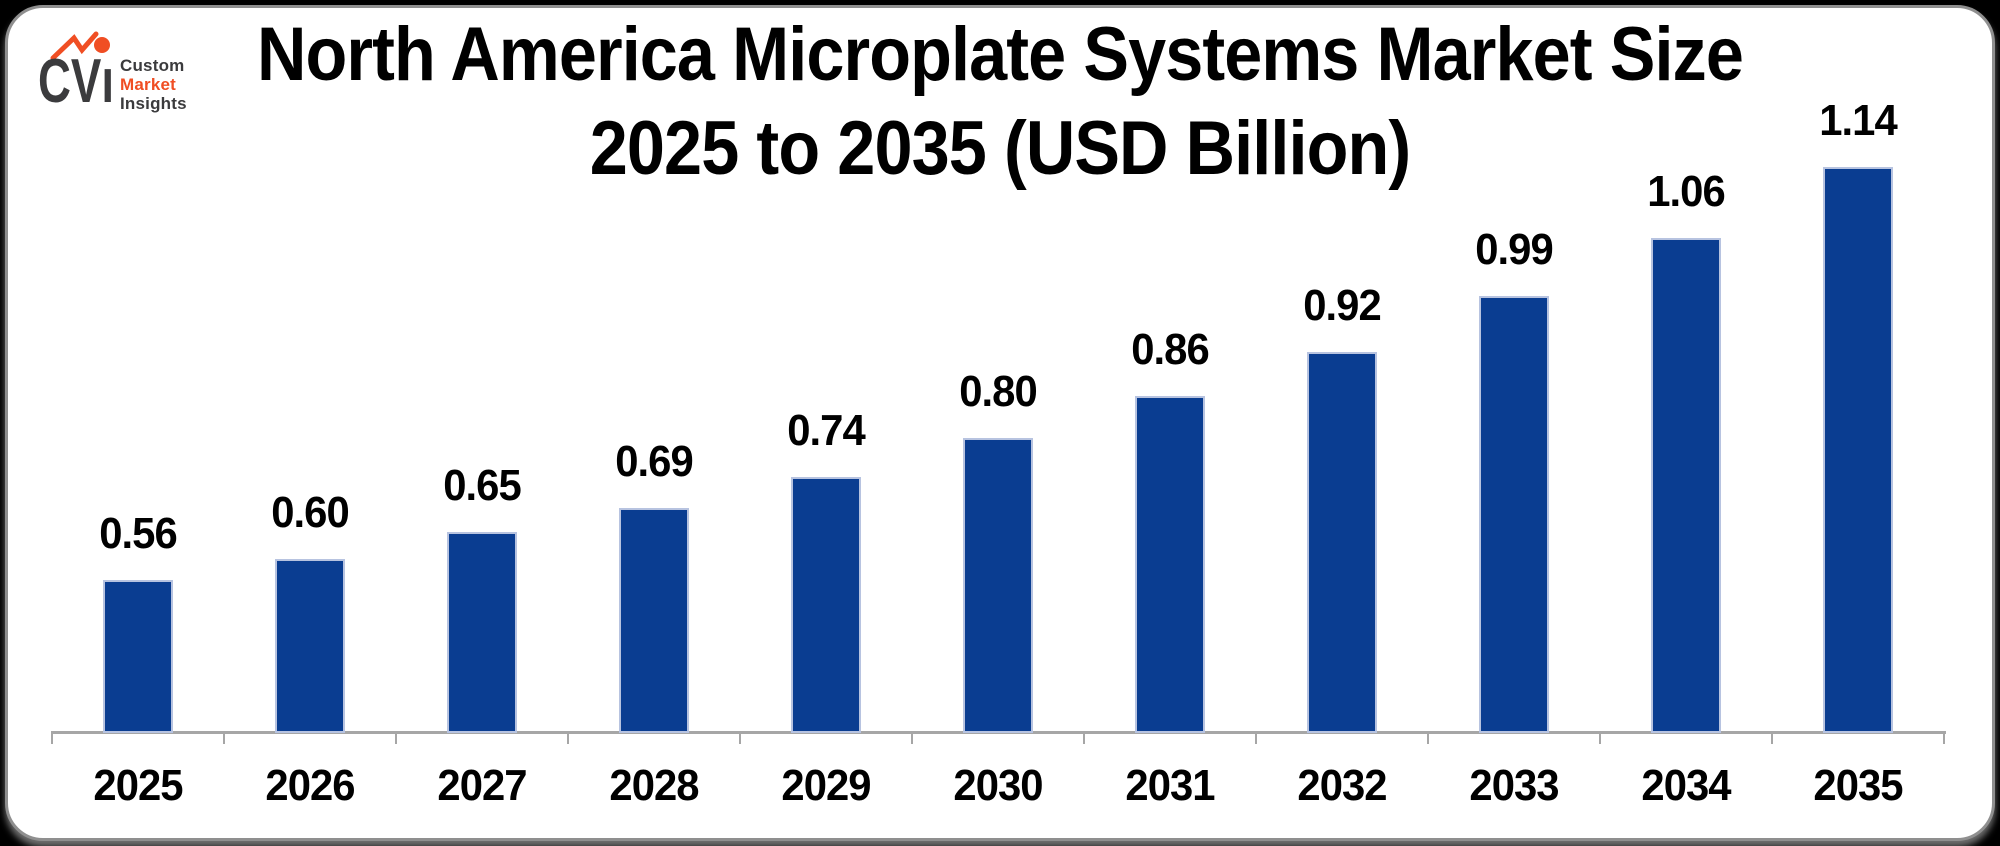 This screenshot has height=846, width=2000. I want to click on bar-value-label: 0.80, so click(998, 391).